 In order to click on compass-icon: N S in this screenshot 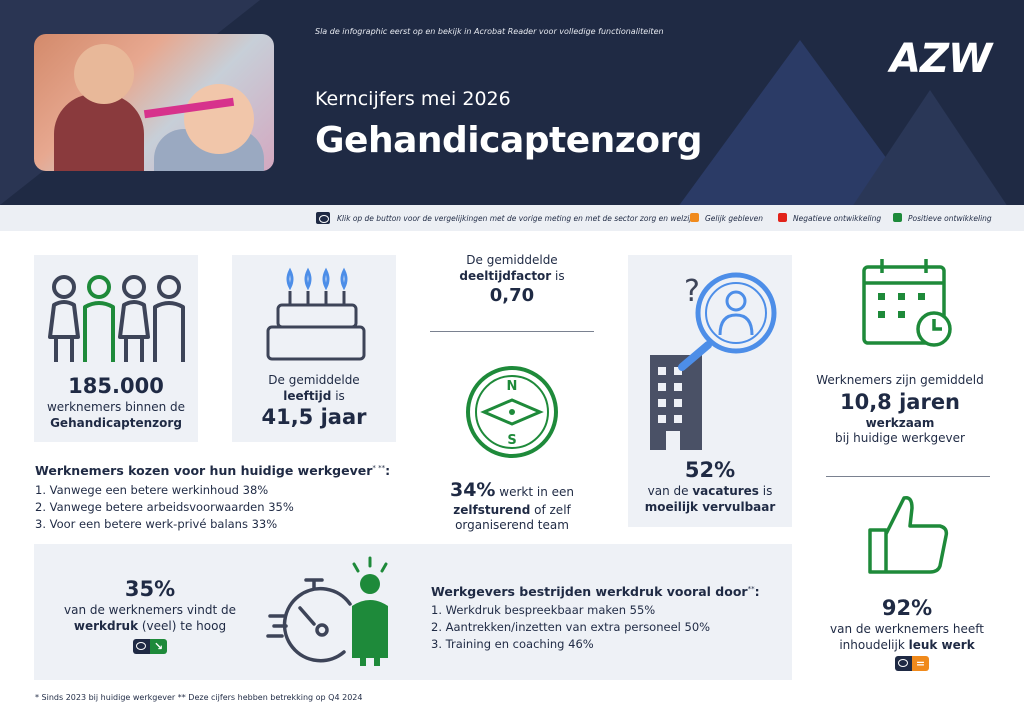, I will do `click(512, 412)`.